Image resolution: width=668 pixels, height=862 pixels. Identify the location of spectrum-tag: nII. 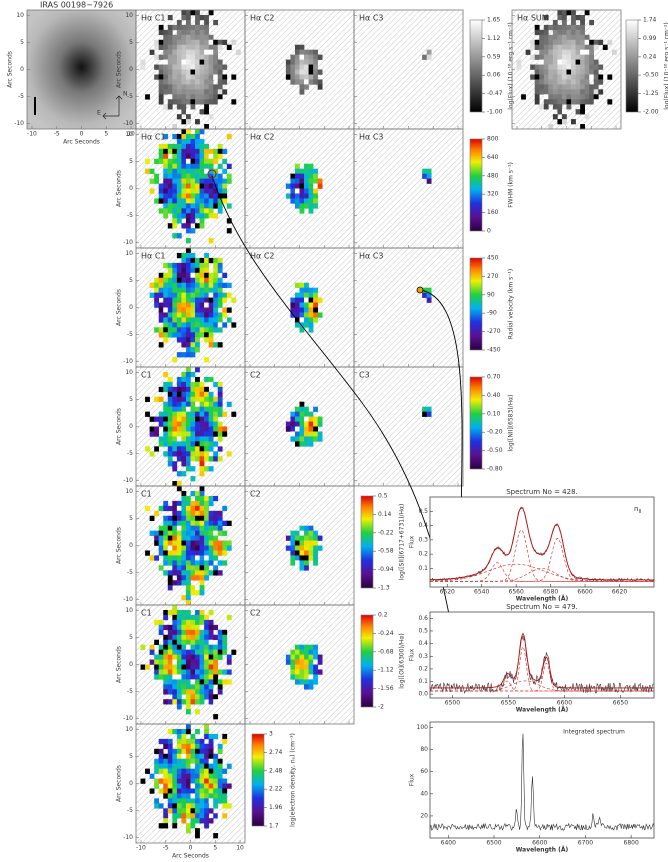
(637, 510).